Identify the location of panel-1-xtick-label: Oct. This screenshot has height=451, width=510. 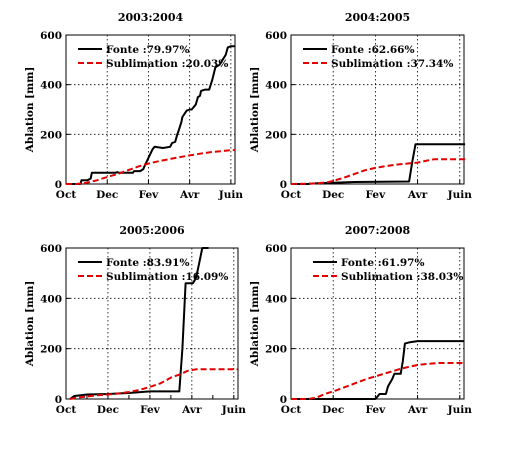
(66, 195).